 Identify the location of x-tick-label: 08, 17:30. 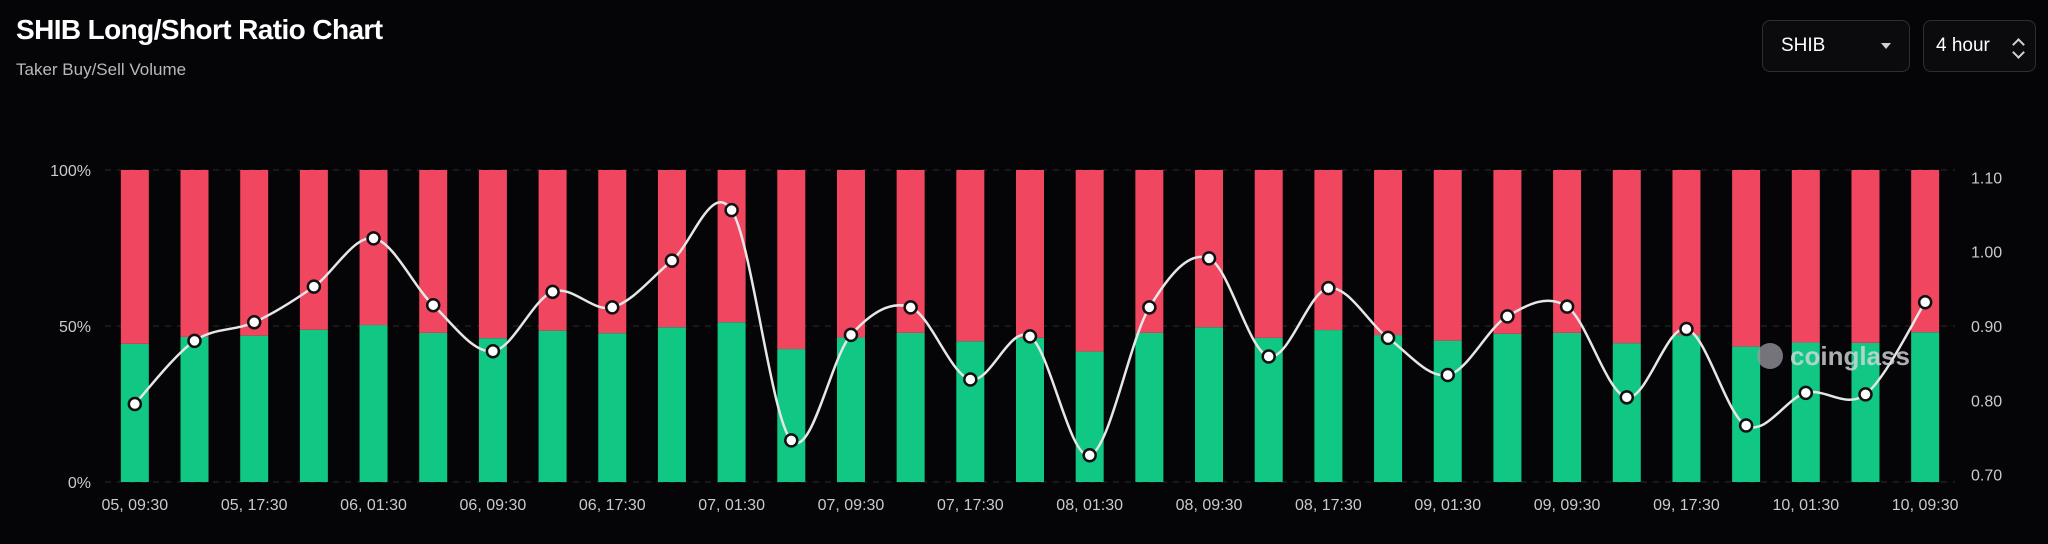
(1328, 505).